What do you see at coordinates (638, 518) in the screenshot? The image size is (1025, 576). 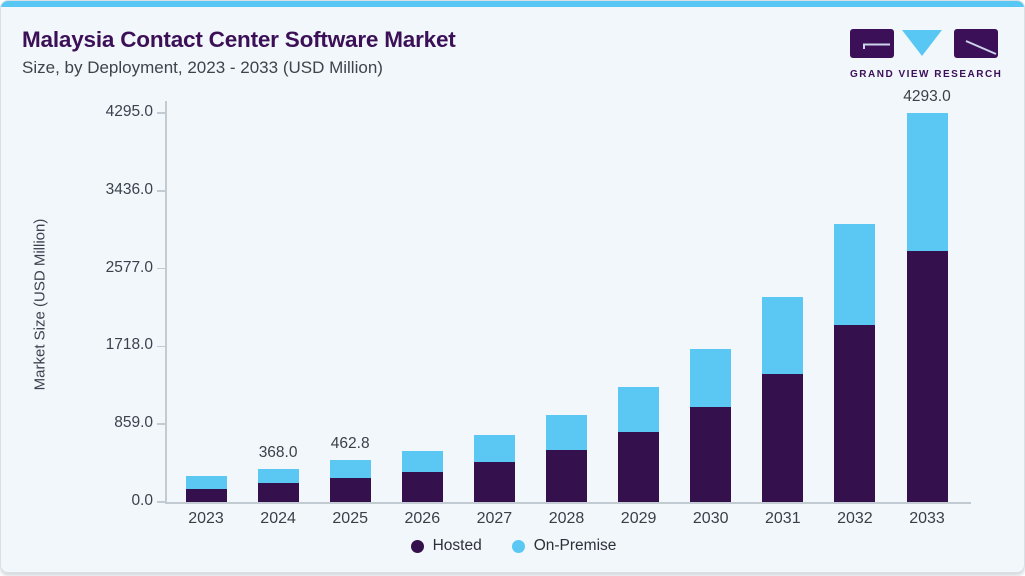 I see `x-tick-label-2029: 2029` at bounding box center [638, 518].